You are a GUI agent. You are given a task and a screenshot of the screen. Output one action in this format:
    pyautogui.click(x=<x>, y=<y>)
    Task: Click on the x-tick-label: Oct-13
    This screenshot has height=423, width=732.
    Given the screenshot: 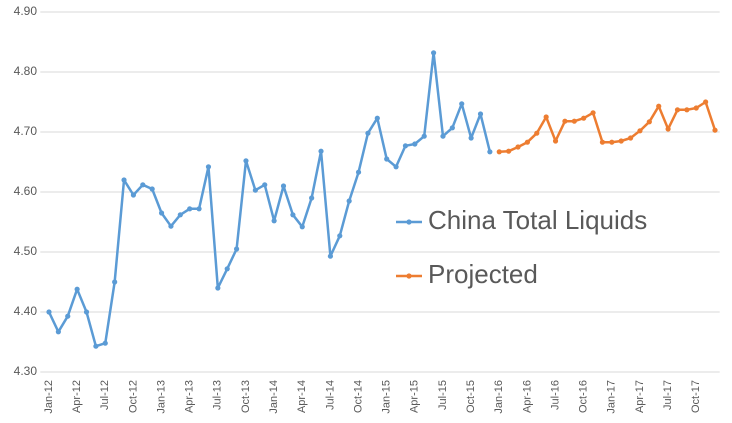 What is the action you would take?
    pyautogui.click(x=246, y=396)
    